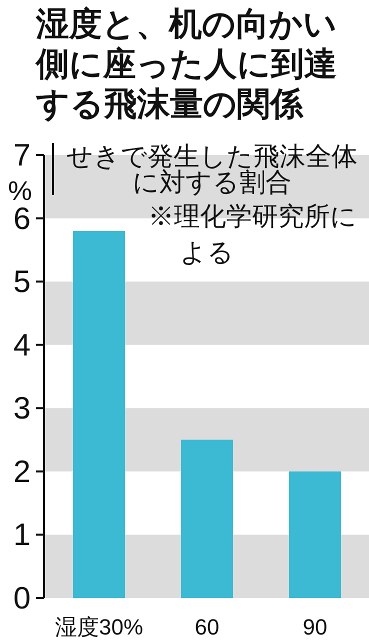 The image size is (369, 640). I want to click on y-tick-label: 5, so click(22, 282).